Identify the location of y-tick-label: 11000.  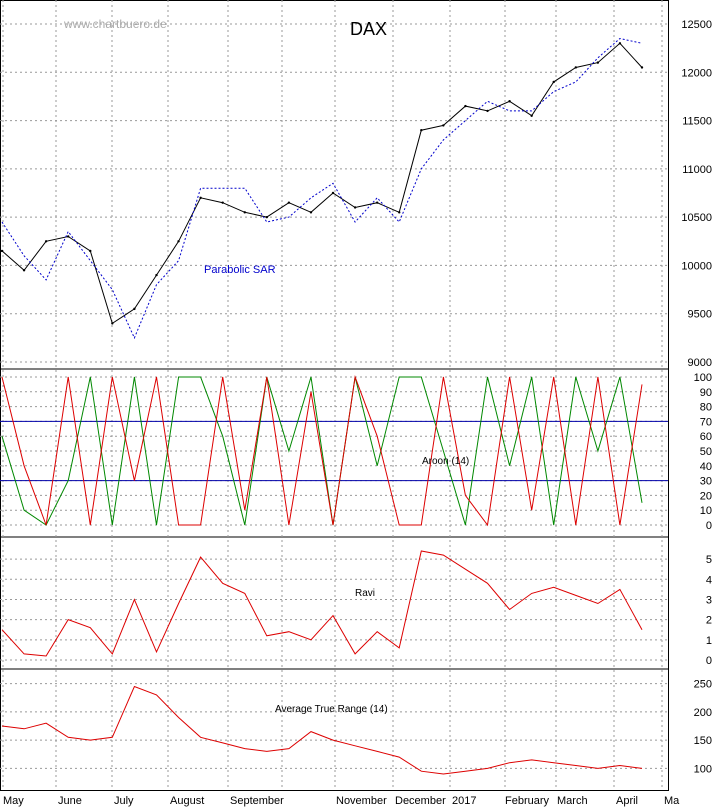
(697, 170).